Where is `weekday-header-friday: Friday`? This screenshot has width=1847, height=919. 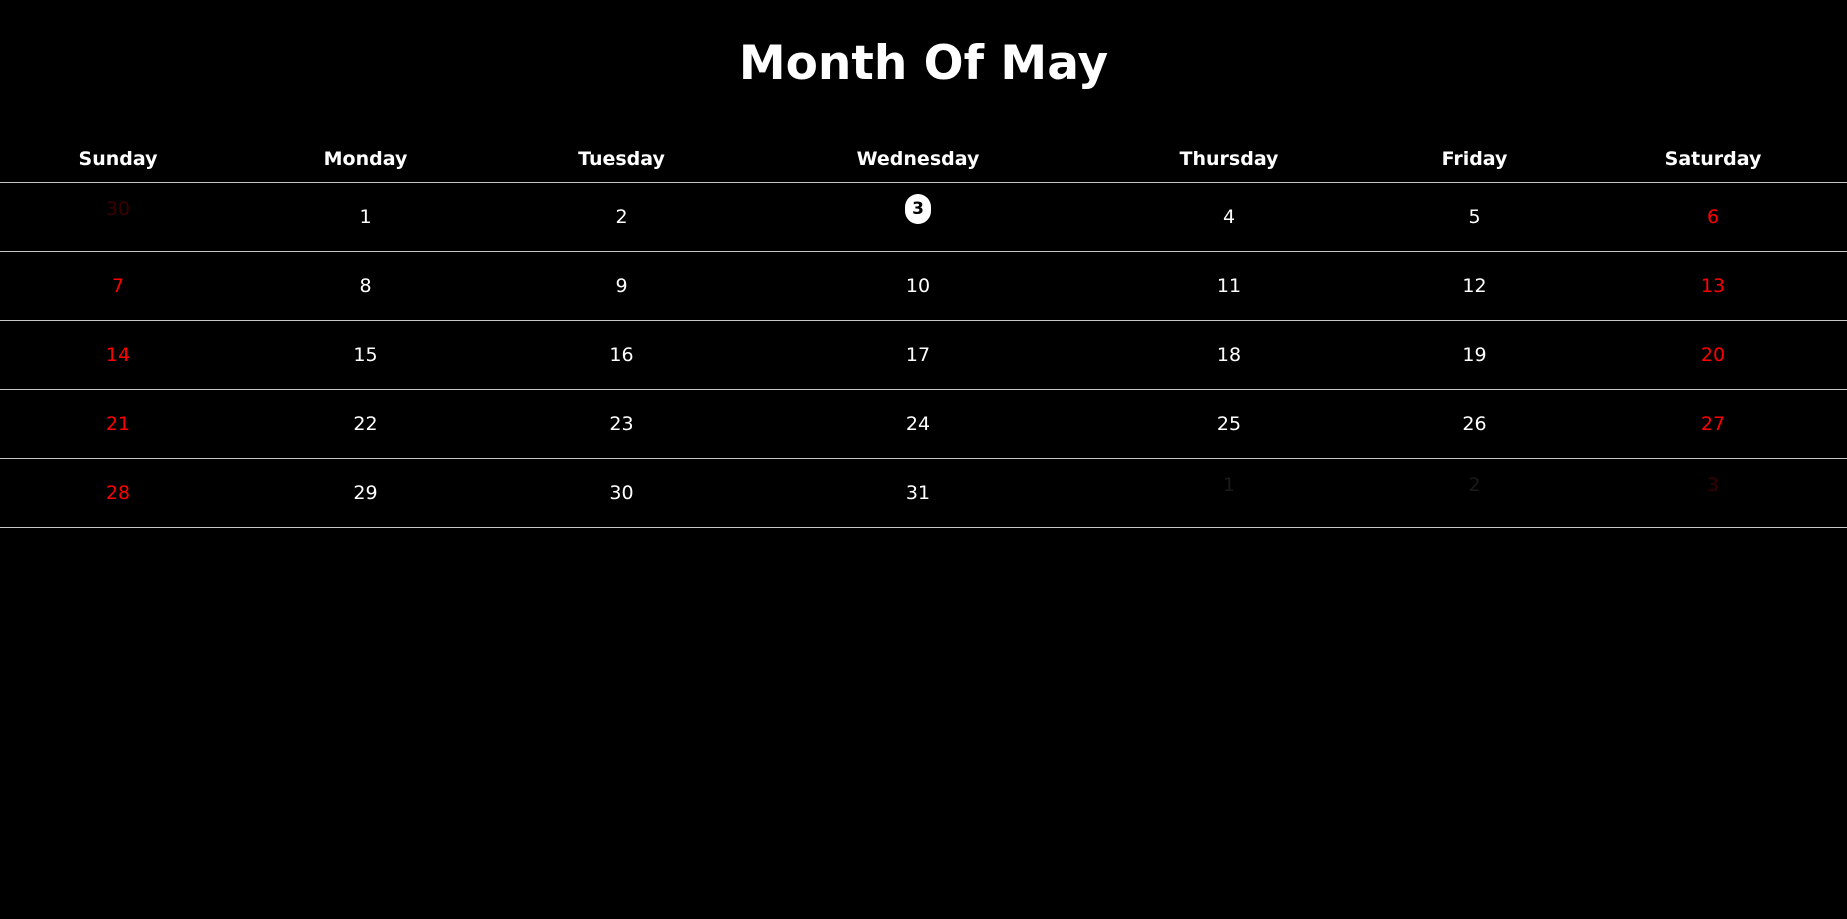 weekday-header-friday: Friday is located at coordinates (1474, 159).